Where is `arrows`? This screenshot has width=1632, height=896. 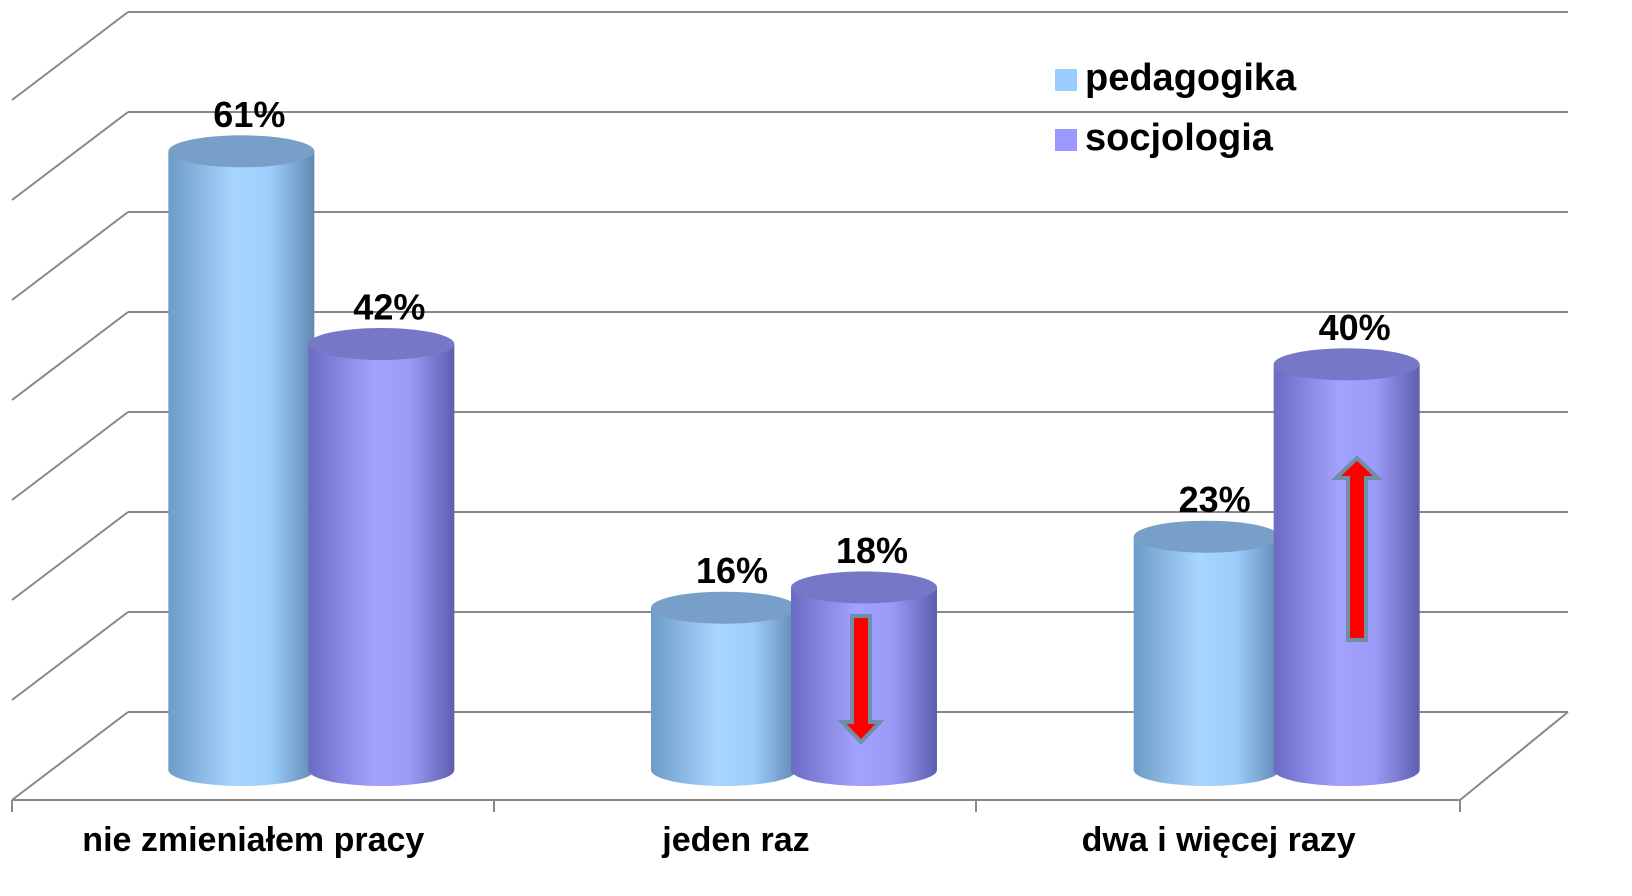
arrows is located at coordinates (1110, 600).